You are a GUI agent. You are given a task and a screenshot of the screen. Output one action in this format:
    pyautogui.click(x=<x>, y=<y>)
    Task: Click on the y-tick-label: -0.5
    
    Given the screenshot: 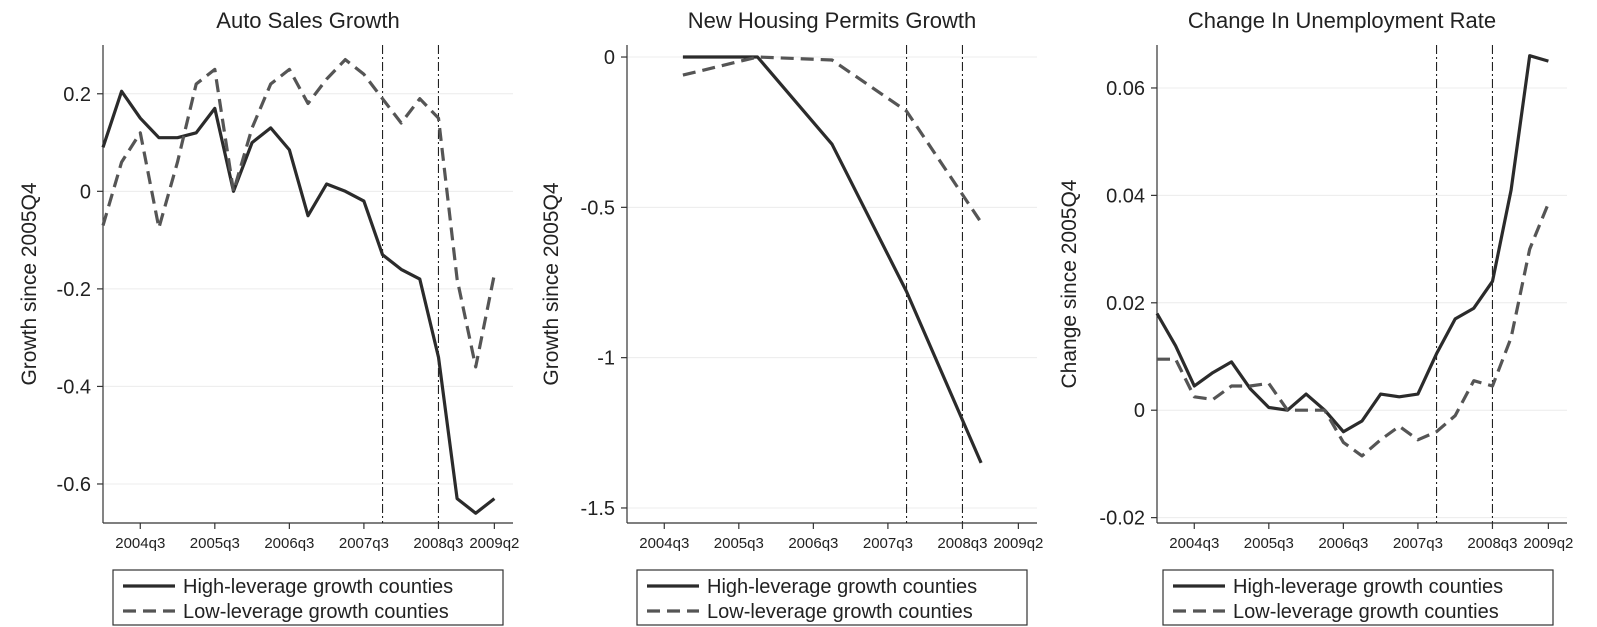 What is the action you would take?
    pyautogui.click(x=598, y=208)
    